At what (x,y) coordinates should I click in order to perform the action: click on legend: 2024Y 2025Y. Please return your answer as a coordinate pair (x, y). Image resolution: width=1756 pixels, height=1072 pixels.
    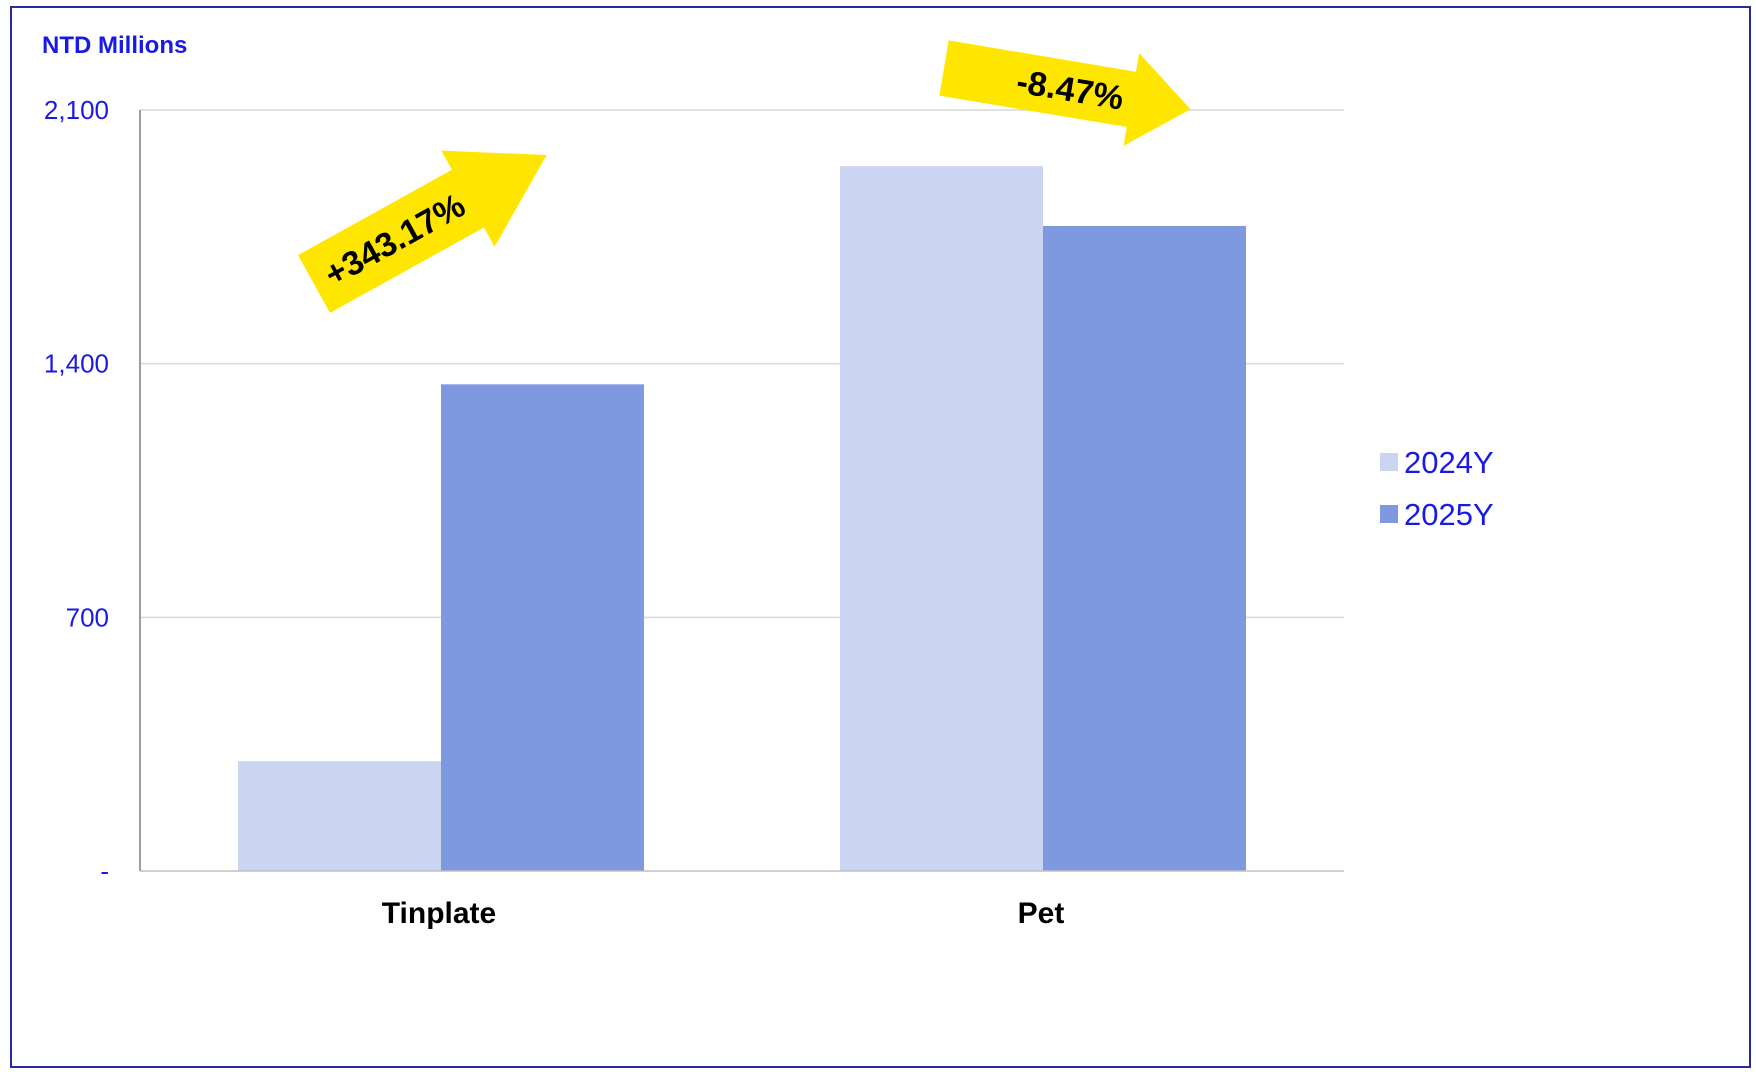
    Looking at the image, I should click on (1437, 488).